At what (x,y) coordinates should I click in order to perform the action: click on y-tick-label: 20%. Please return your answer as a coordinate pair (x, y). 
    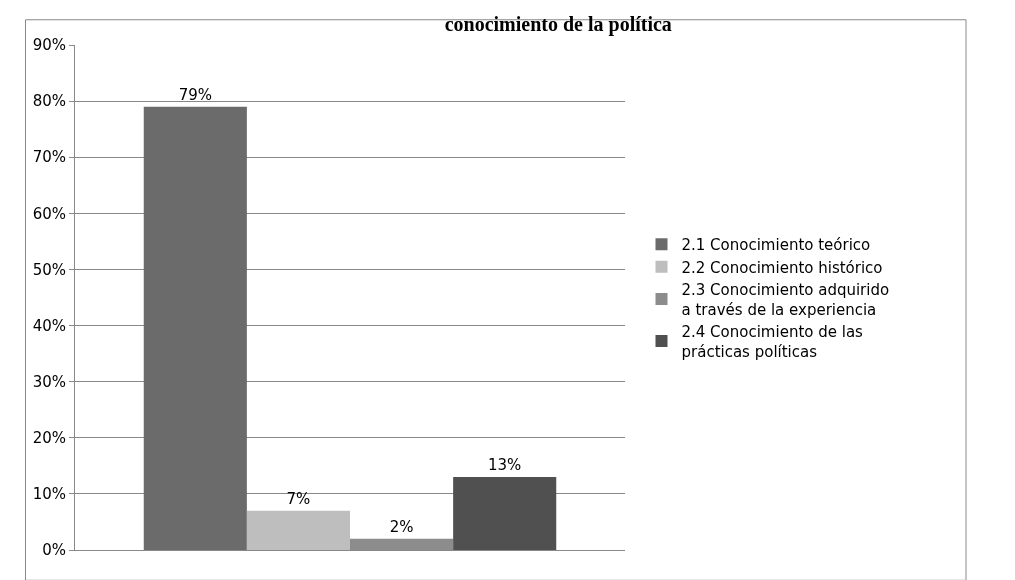
    Looking at the image, I should click on (49, 438).